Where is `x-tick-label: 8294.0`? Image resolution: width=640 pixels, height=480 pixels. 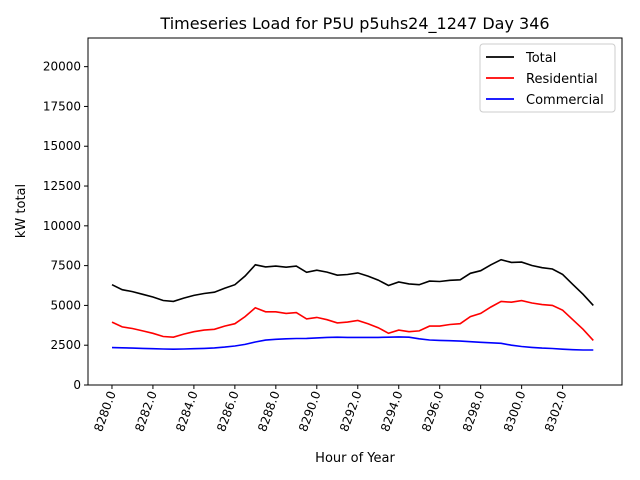 x-tick-label: 8294.0 is located at coordinates (392, 411).